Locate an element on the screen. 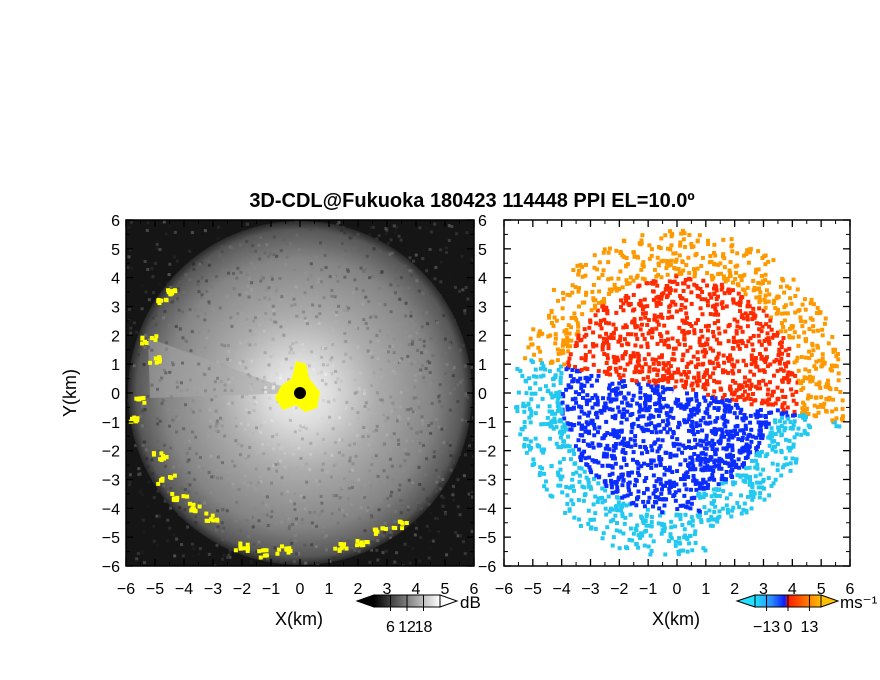 This screenshot has height=680, width=880. y-tick-label-shared: −3 is located at coordinates (487, 481).